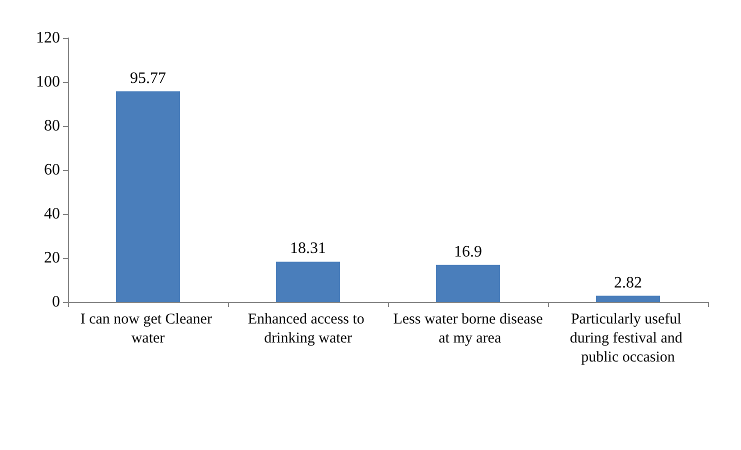  I want to click on y-tick-label: 120, so click(48, 38).